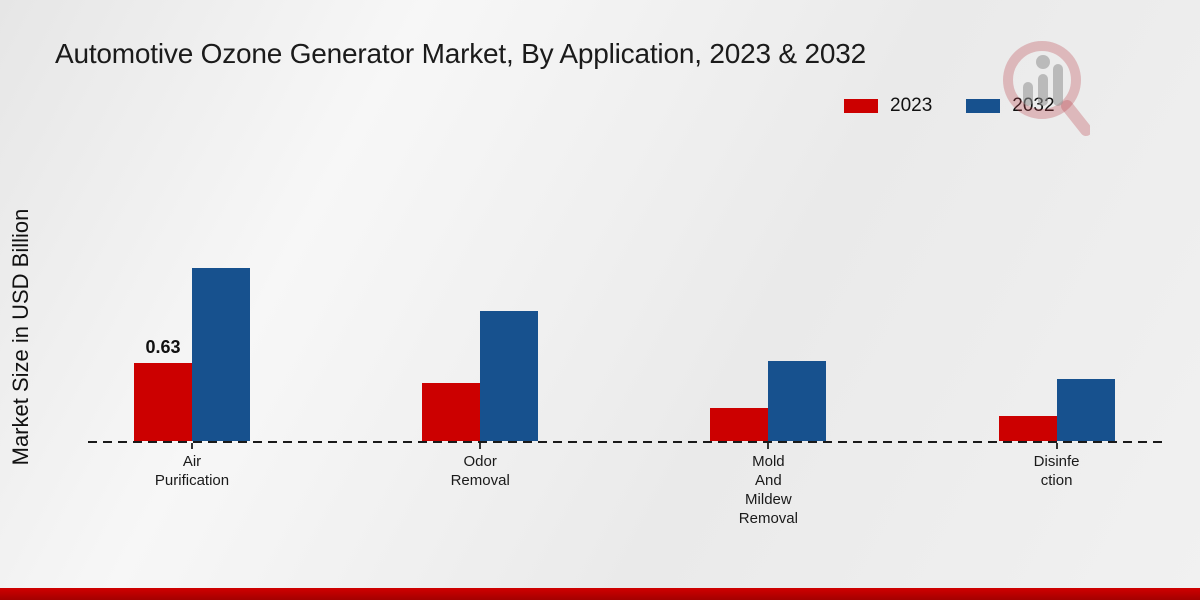 The image size is (1200, 600). I want to click on x-axis-tick-mold-and-mildew-removal, so click(768, 446).